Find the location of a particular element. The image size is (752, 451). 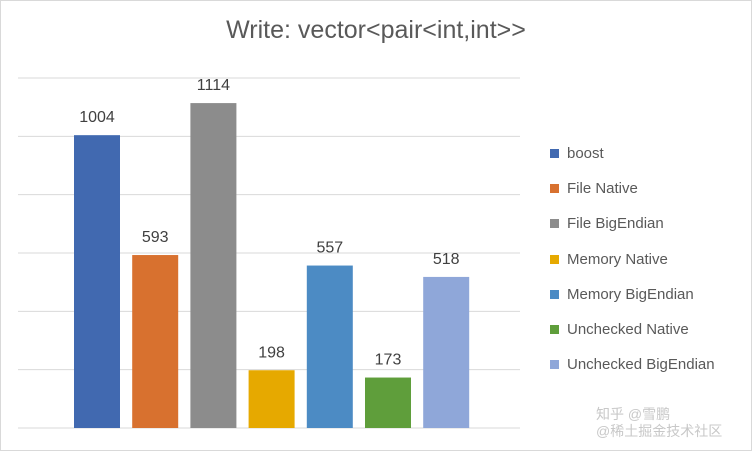

legend-item: boost is located at coordinates (632, 153).